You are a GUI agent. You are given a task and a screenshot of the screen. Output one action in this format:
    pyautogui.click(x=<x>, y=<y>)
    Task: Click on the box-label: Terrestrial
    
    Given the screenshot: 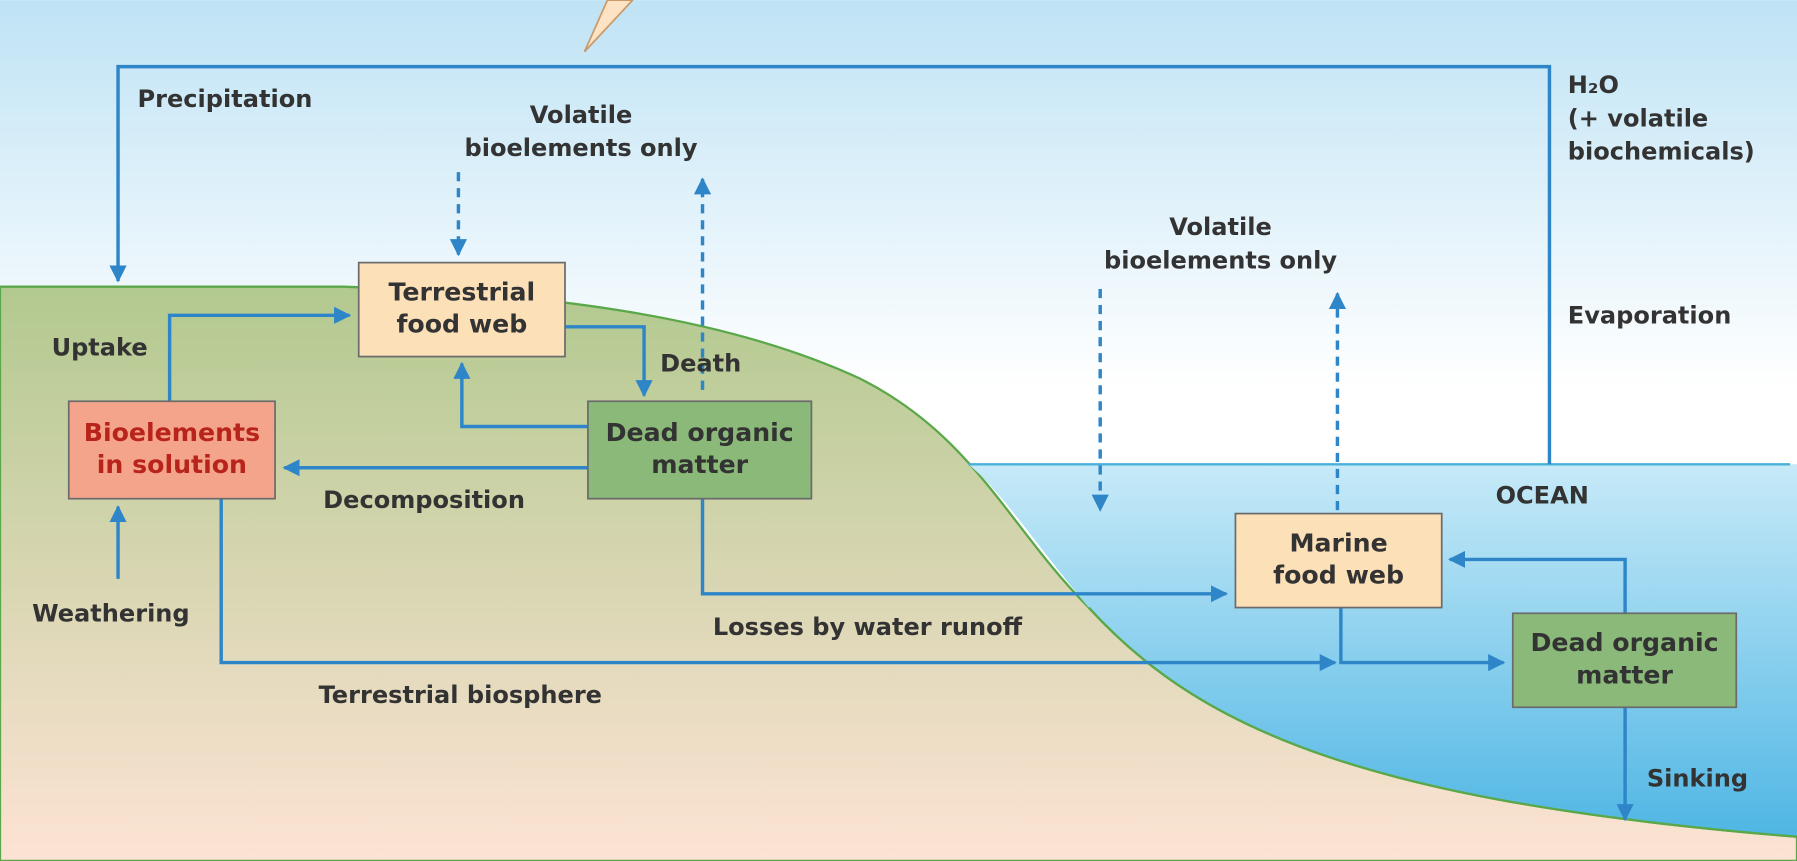 What is the action you would take?
    pyautogui.click(x=462, y=292)
    